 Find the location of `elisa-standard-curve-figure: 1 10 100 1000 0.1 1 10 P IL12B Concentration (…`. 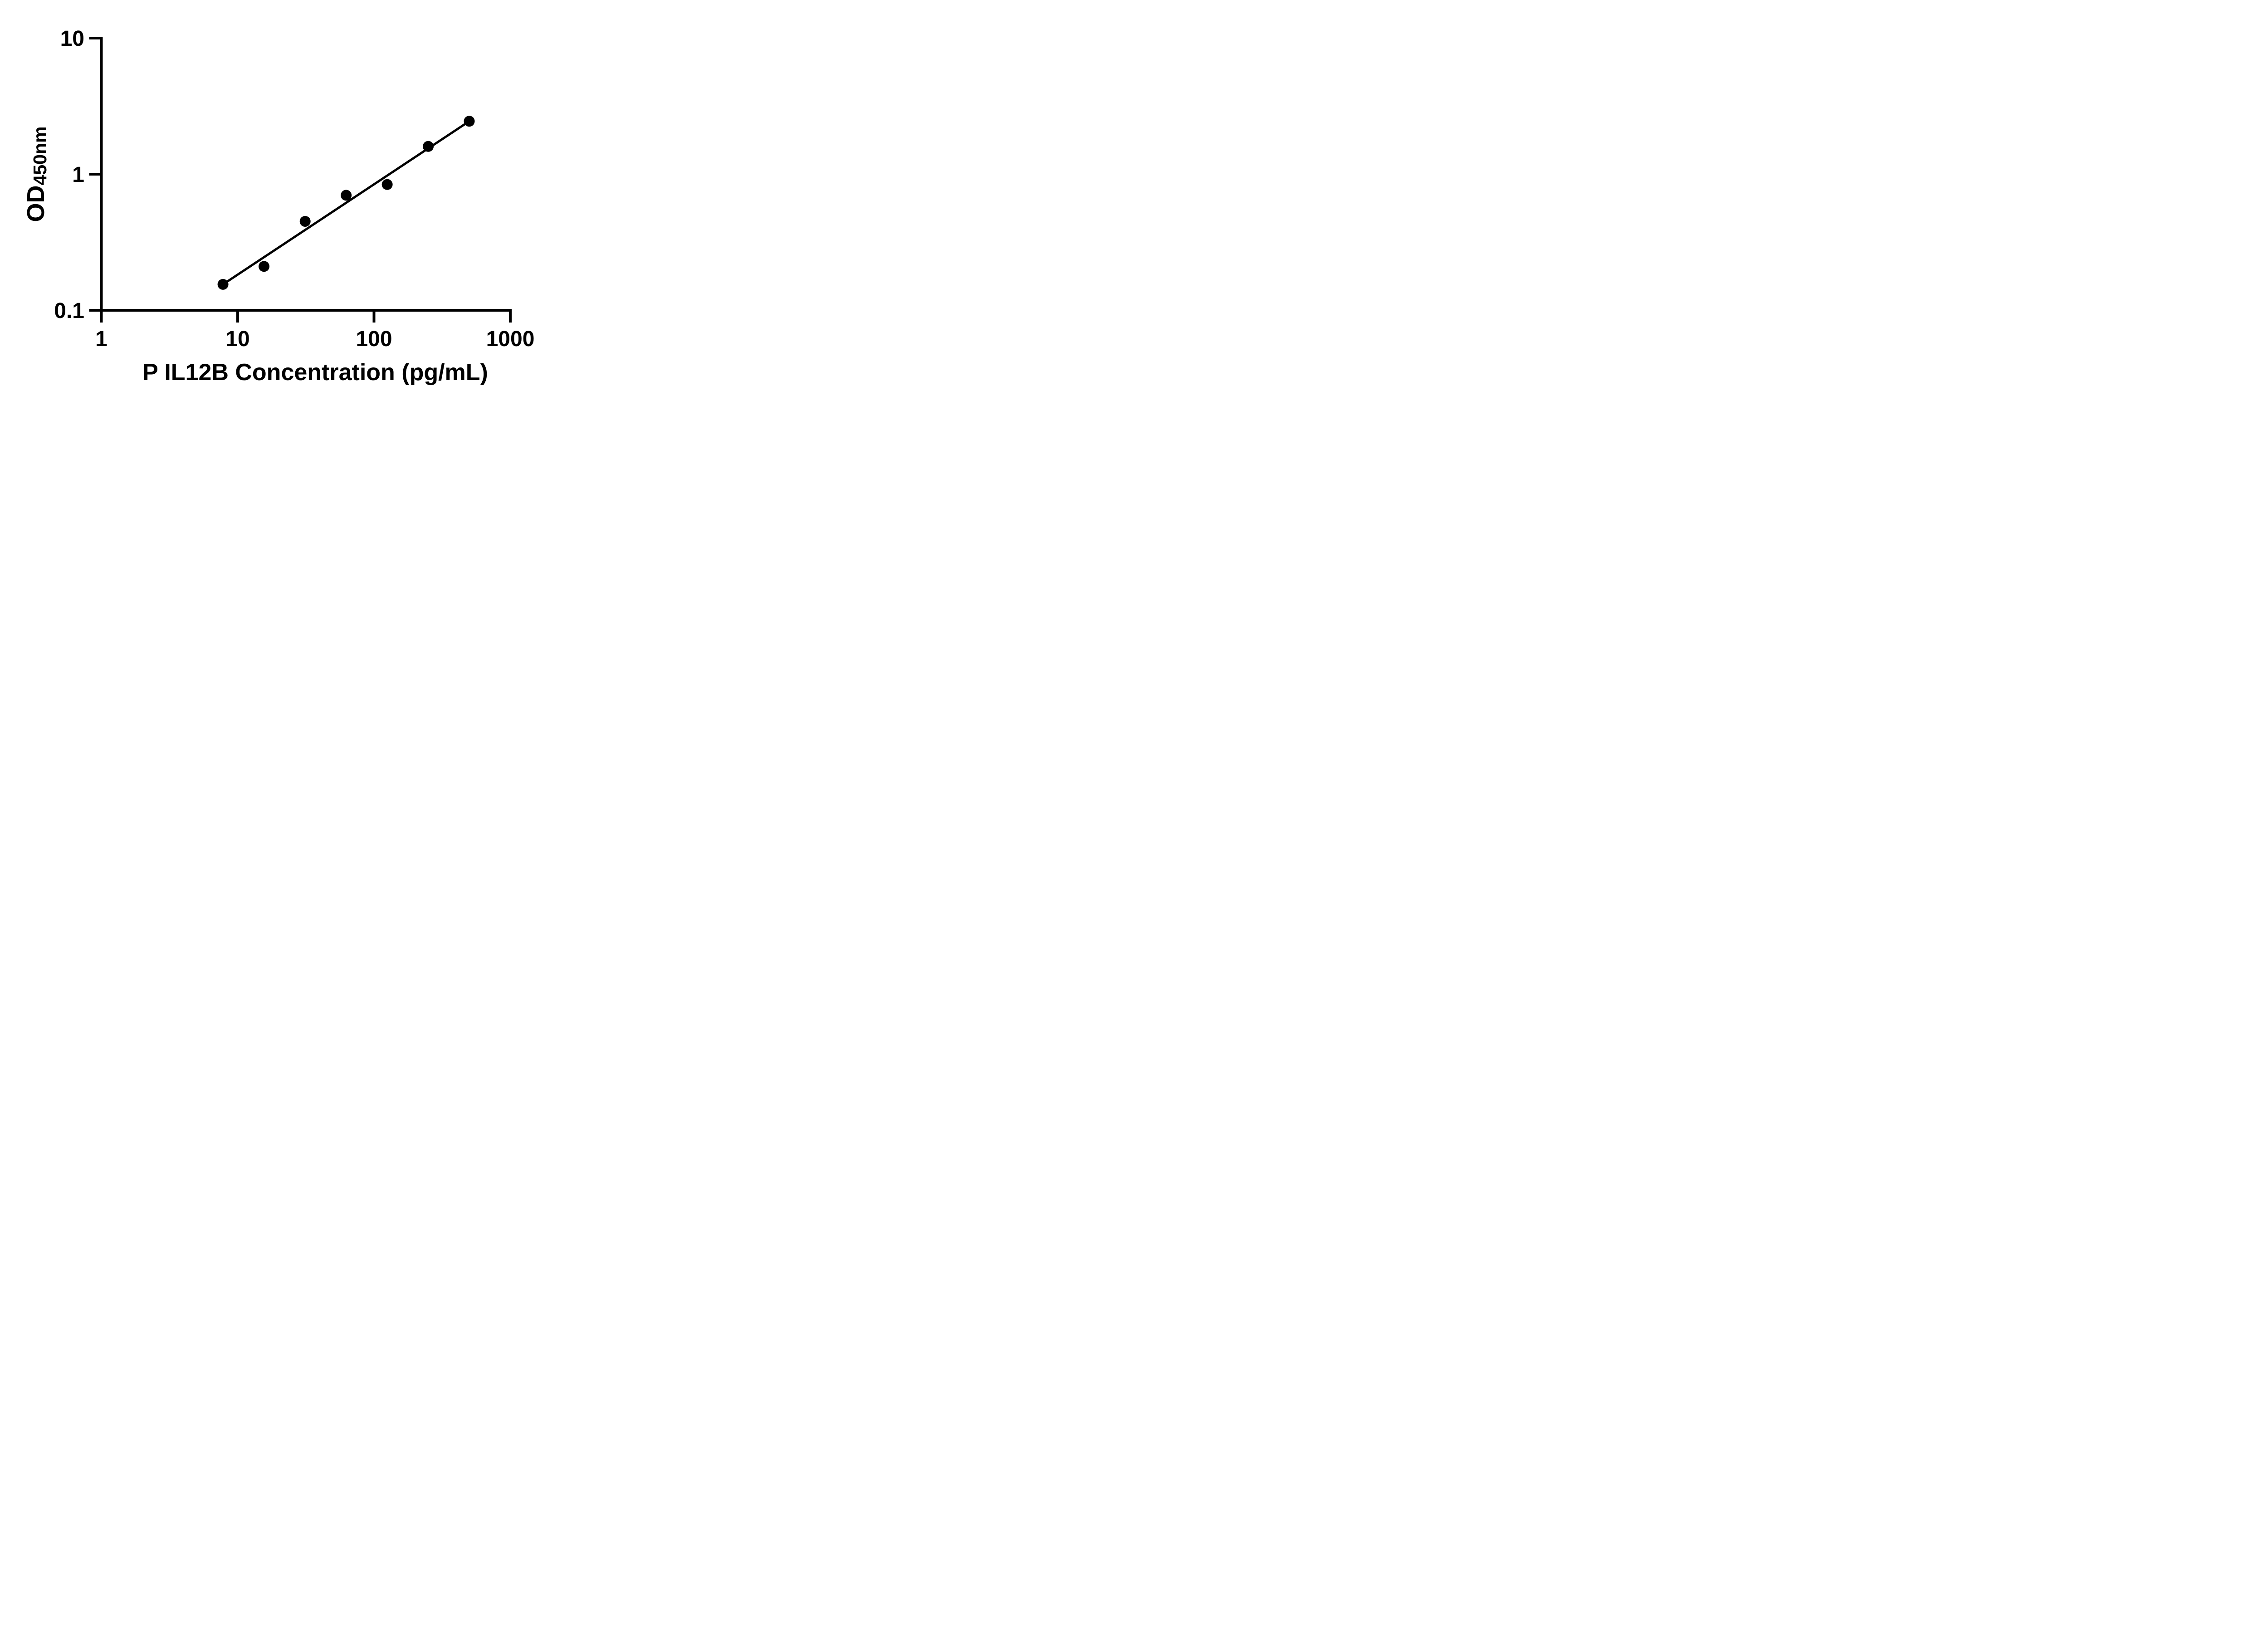

elisa-standard-curve-figure: 1 10 100 1000 0.1 1 10 P IL12B Concentration (… is located at coordinates (286, 204).